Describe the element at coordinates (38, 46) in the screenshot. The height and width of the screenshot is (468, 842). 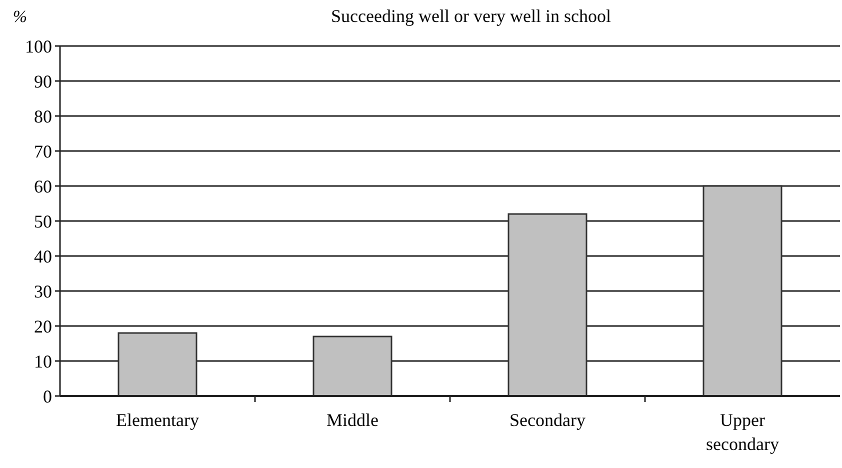
I see `y-tick-label: 100` at that location.